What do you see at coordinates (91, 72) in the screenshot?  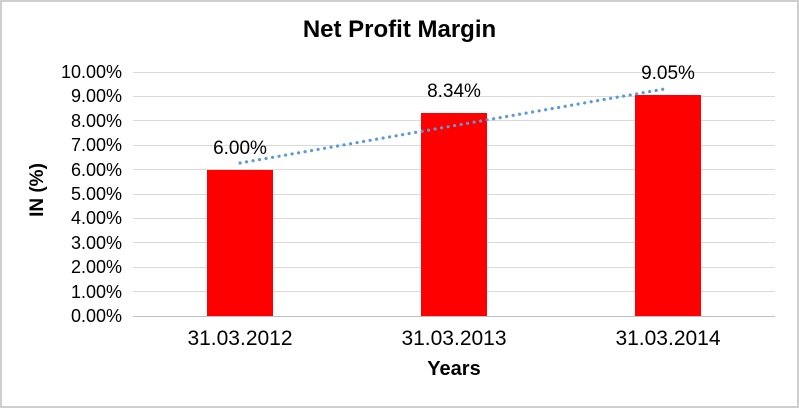 I see `y-axis-tick-label: 10.00%` at bounding box center [91, 72].